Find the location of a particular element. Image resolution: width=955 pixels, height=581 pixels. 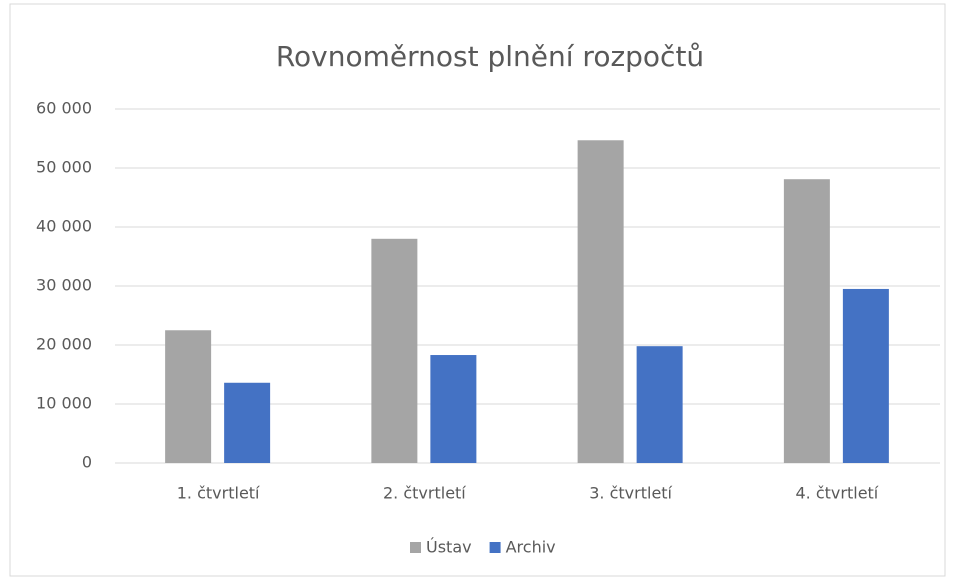

y-tick-label: 50 000 is located at coordinates (64, 167).